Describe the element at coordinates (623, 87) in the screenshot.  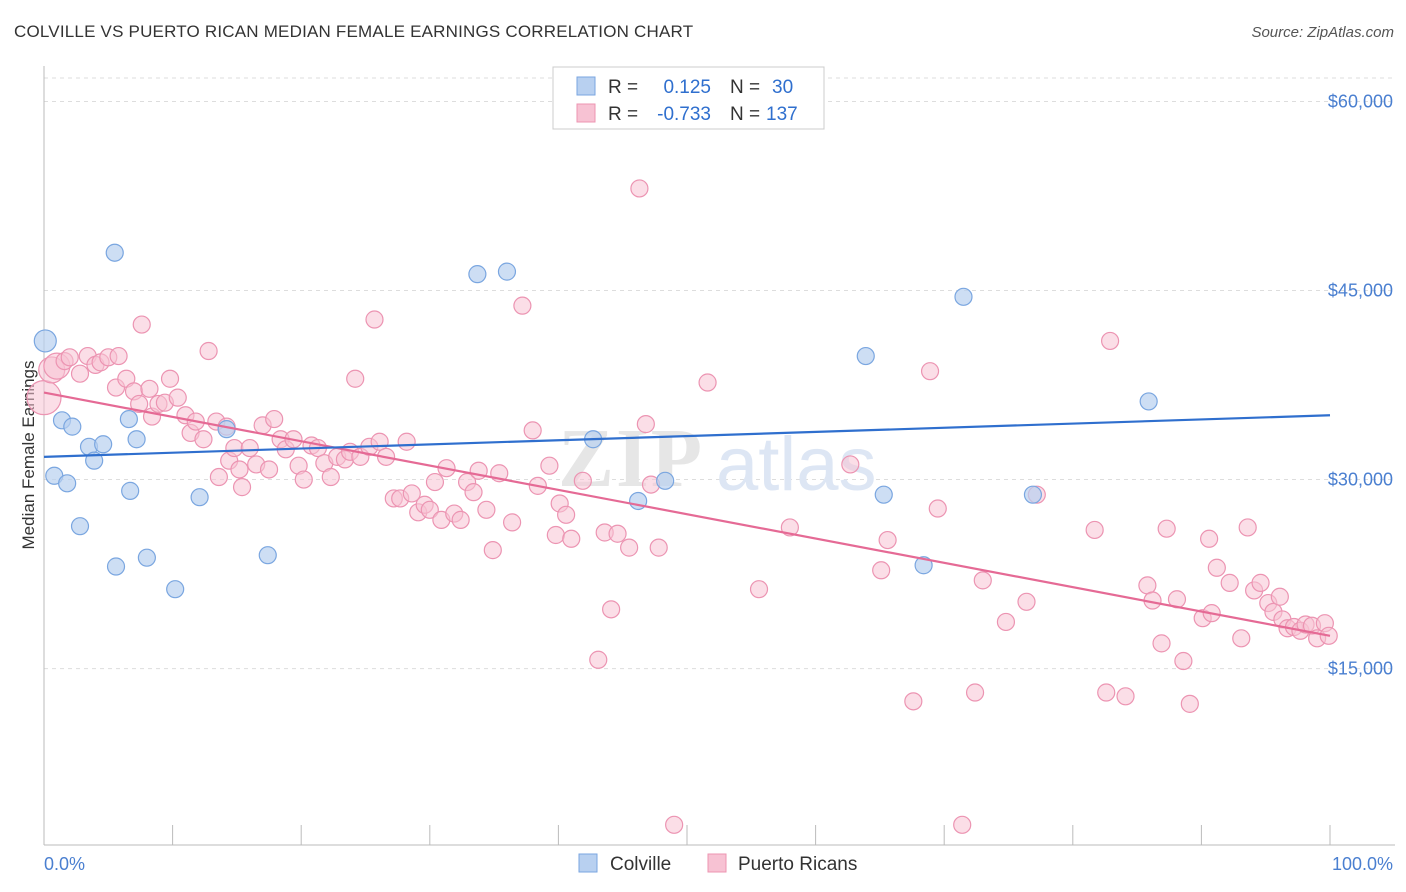
I see `legend-r-label: R =` at that location.